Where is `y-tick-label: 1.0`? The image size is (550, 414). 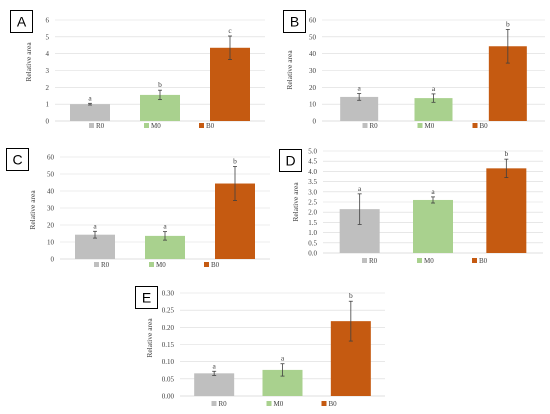
y-tick-label: 1.0 is located at coordinates (312, 233).